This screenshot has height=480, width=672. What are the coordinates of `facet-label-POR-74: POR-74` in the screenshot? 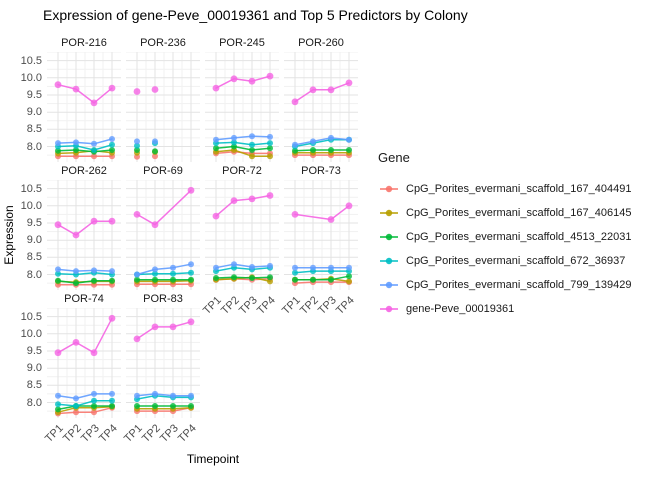 It's located at (84, 299).